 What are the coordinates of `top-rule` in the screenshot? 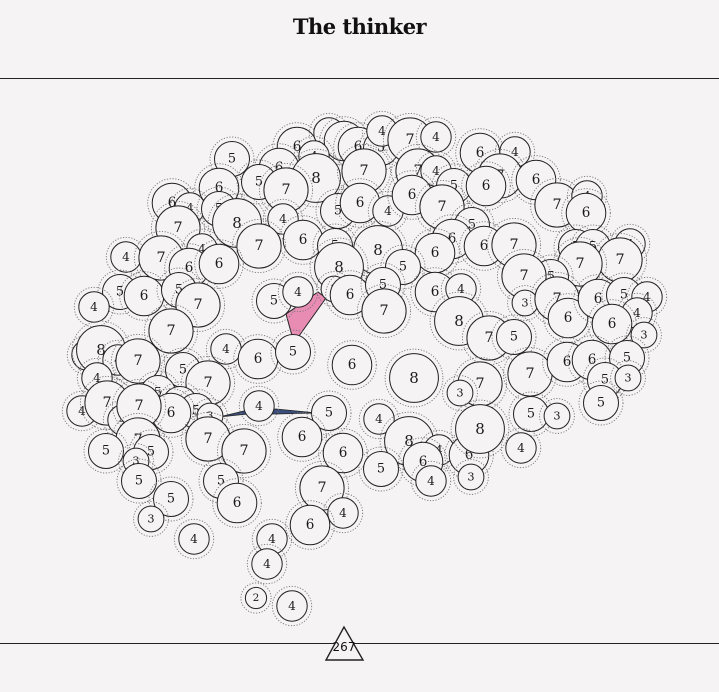 It's located at (359, 78).